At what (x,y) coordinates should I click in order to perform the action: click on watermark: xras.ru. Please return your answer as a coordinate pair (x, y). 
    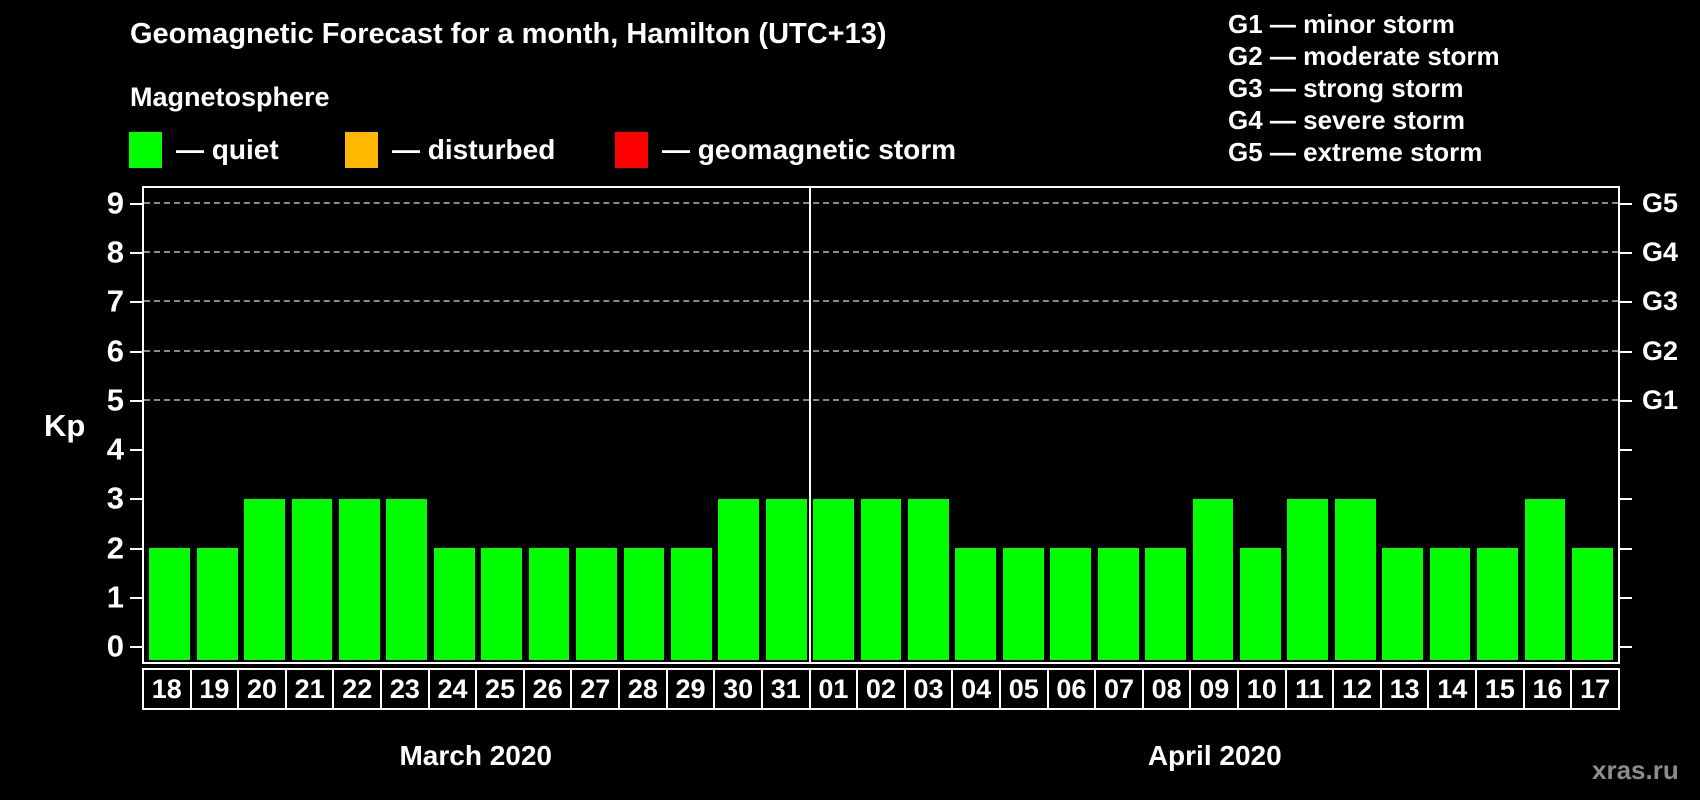
    Looking at the image, I should click on (1635, 770).